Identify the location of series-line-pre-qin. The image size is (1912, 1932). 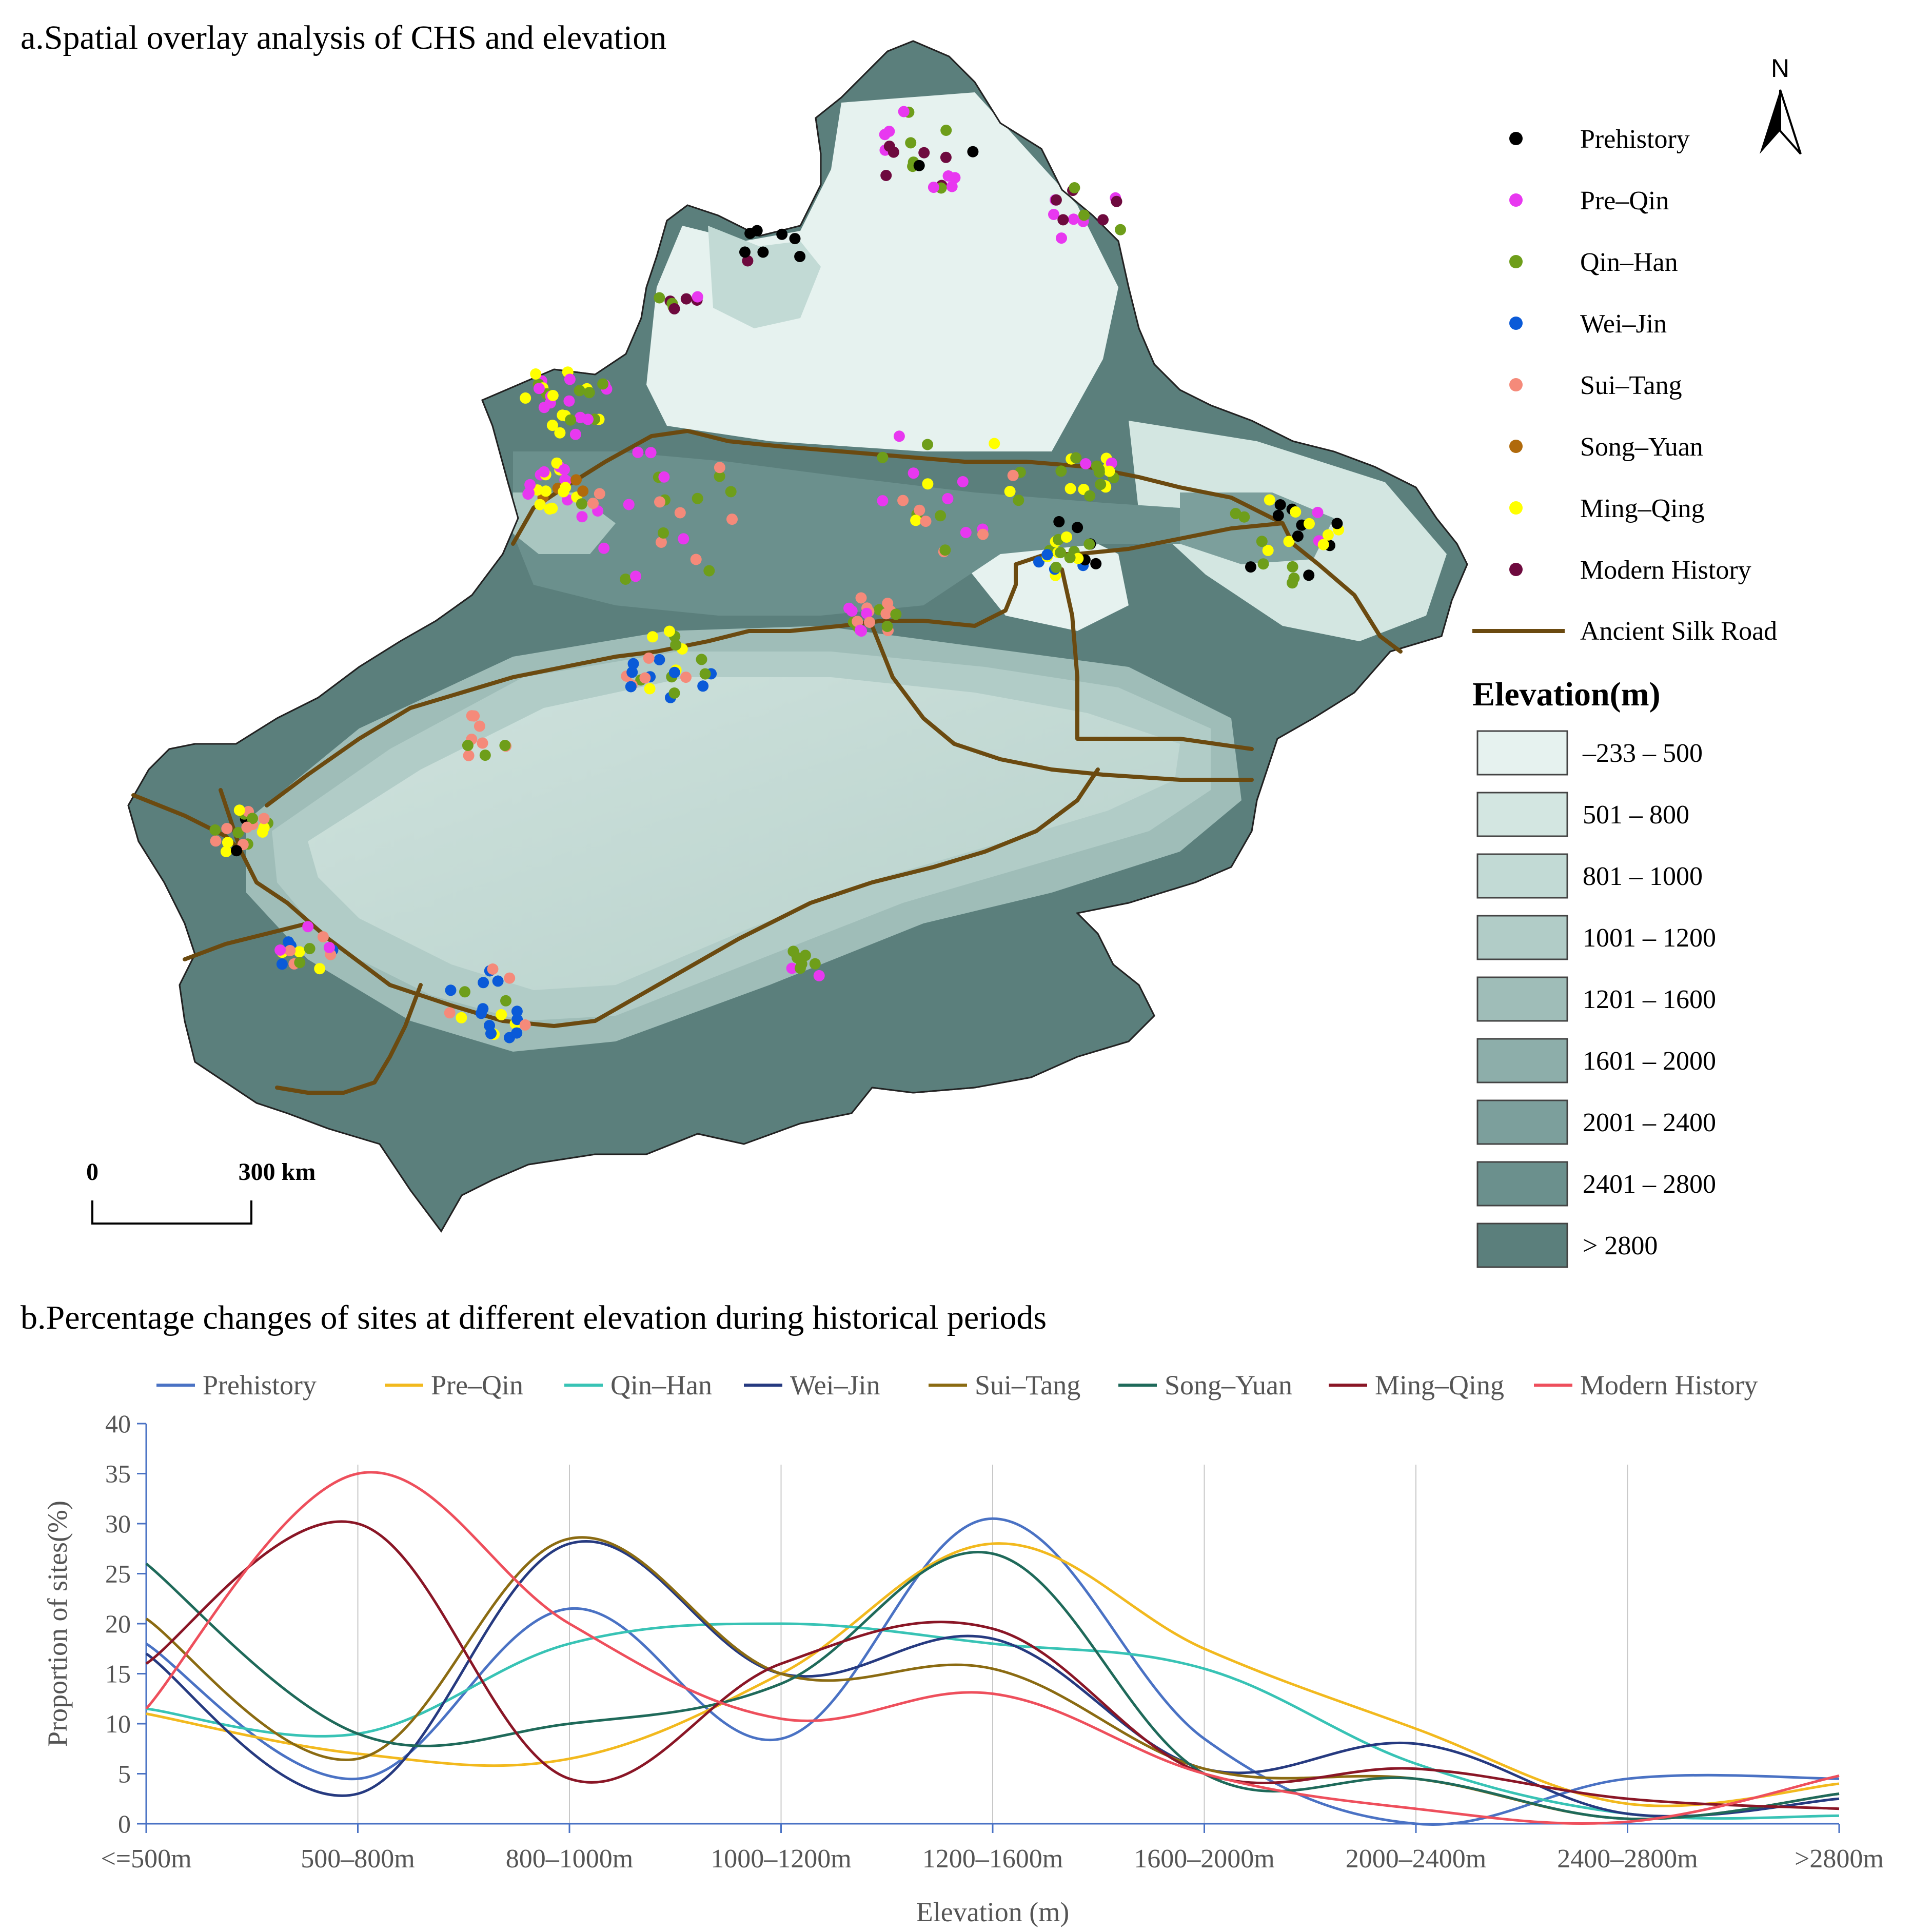
(993, 1674).